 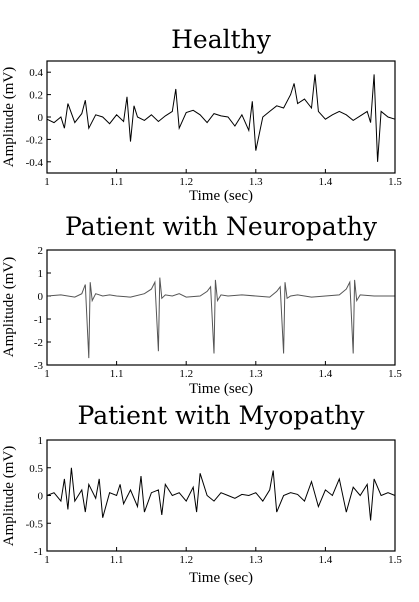 What do you see at coordinates (34, 140) in the screenshot?
I see `y-tick-label: -0.2` at bounding box center [34, 140].